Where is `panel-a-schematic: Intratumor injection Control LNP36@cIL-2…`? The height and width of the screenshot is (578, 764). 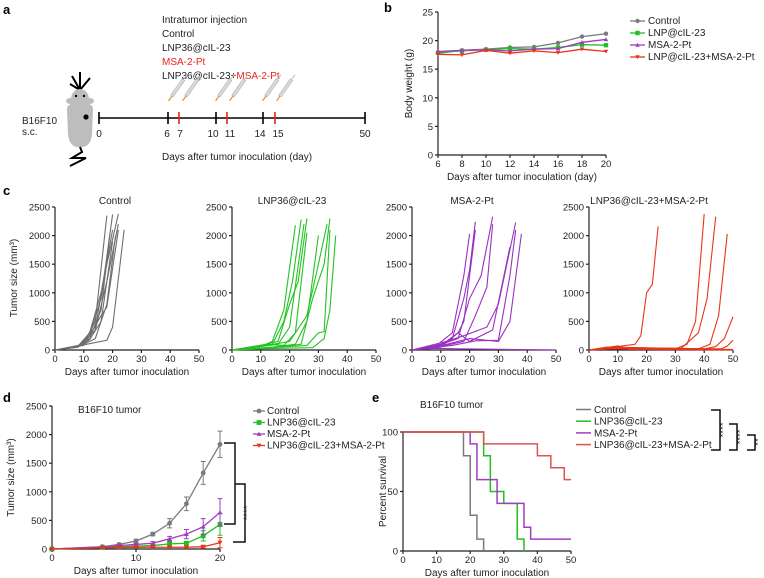 panel-a-schematic: Intratumor injection Control LNP36@cIL-2… is located at coordinates (196, 91).